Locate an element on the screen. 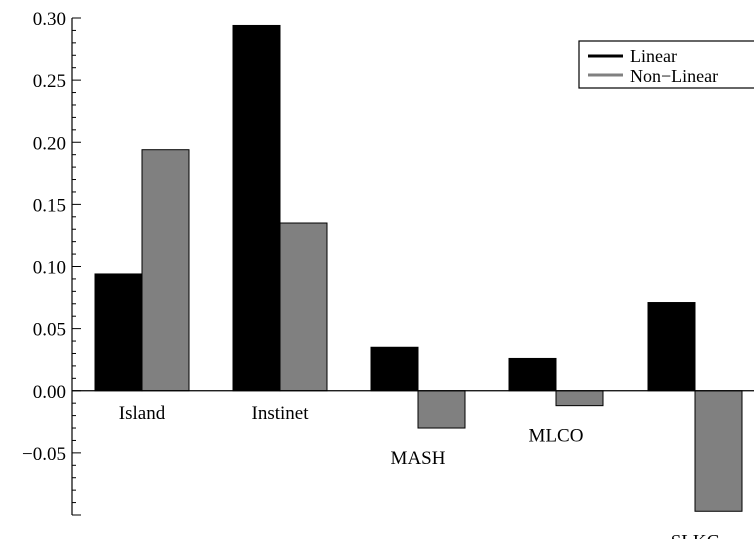 The height and width of the screenshot is (544, 754). y-tick-label: 0.25 is located at coordinates (49, 81).